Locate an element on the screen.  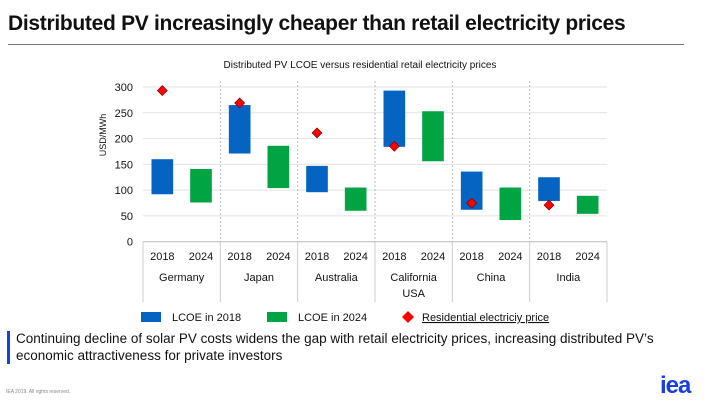
marker-residential-price-germany is located at coordinates (162, 91).